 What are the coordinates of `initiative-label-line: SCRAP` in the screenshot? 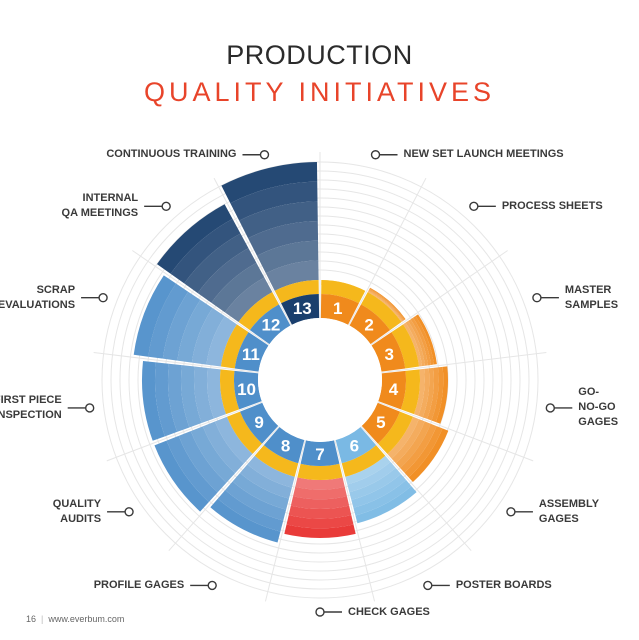 It's located at (56, 289).